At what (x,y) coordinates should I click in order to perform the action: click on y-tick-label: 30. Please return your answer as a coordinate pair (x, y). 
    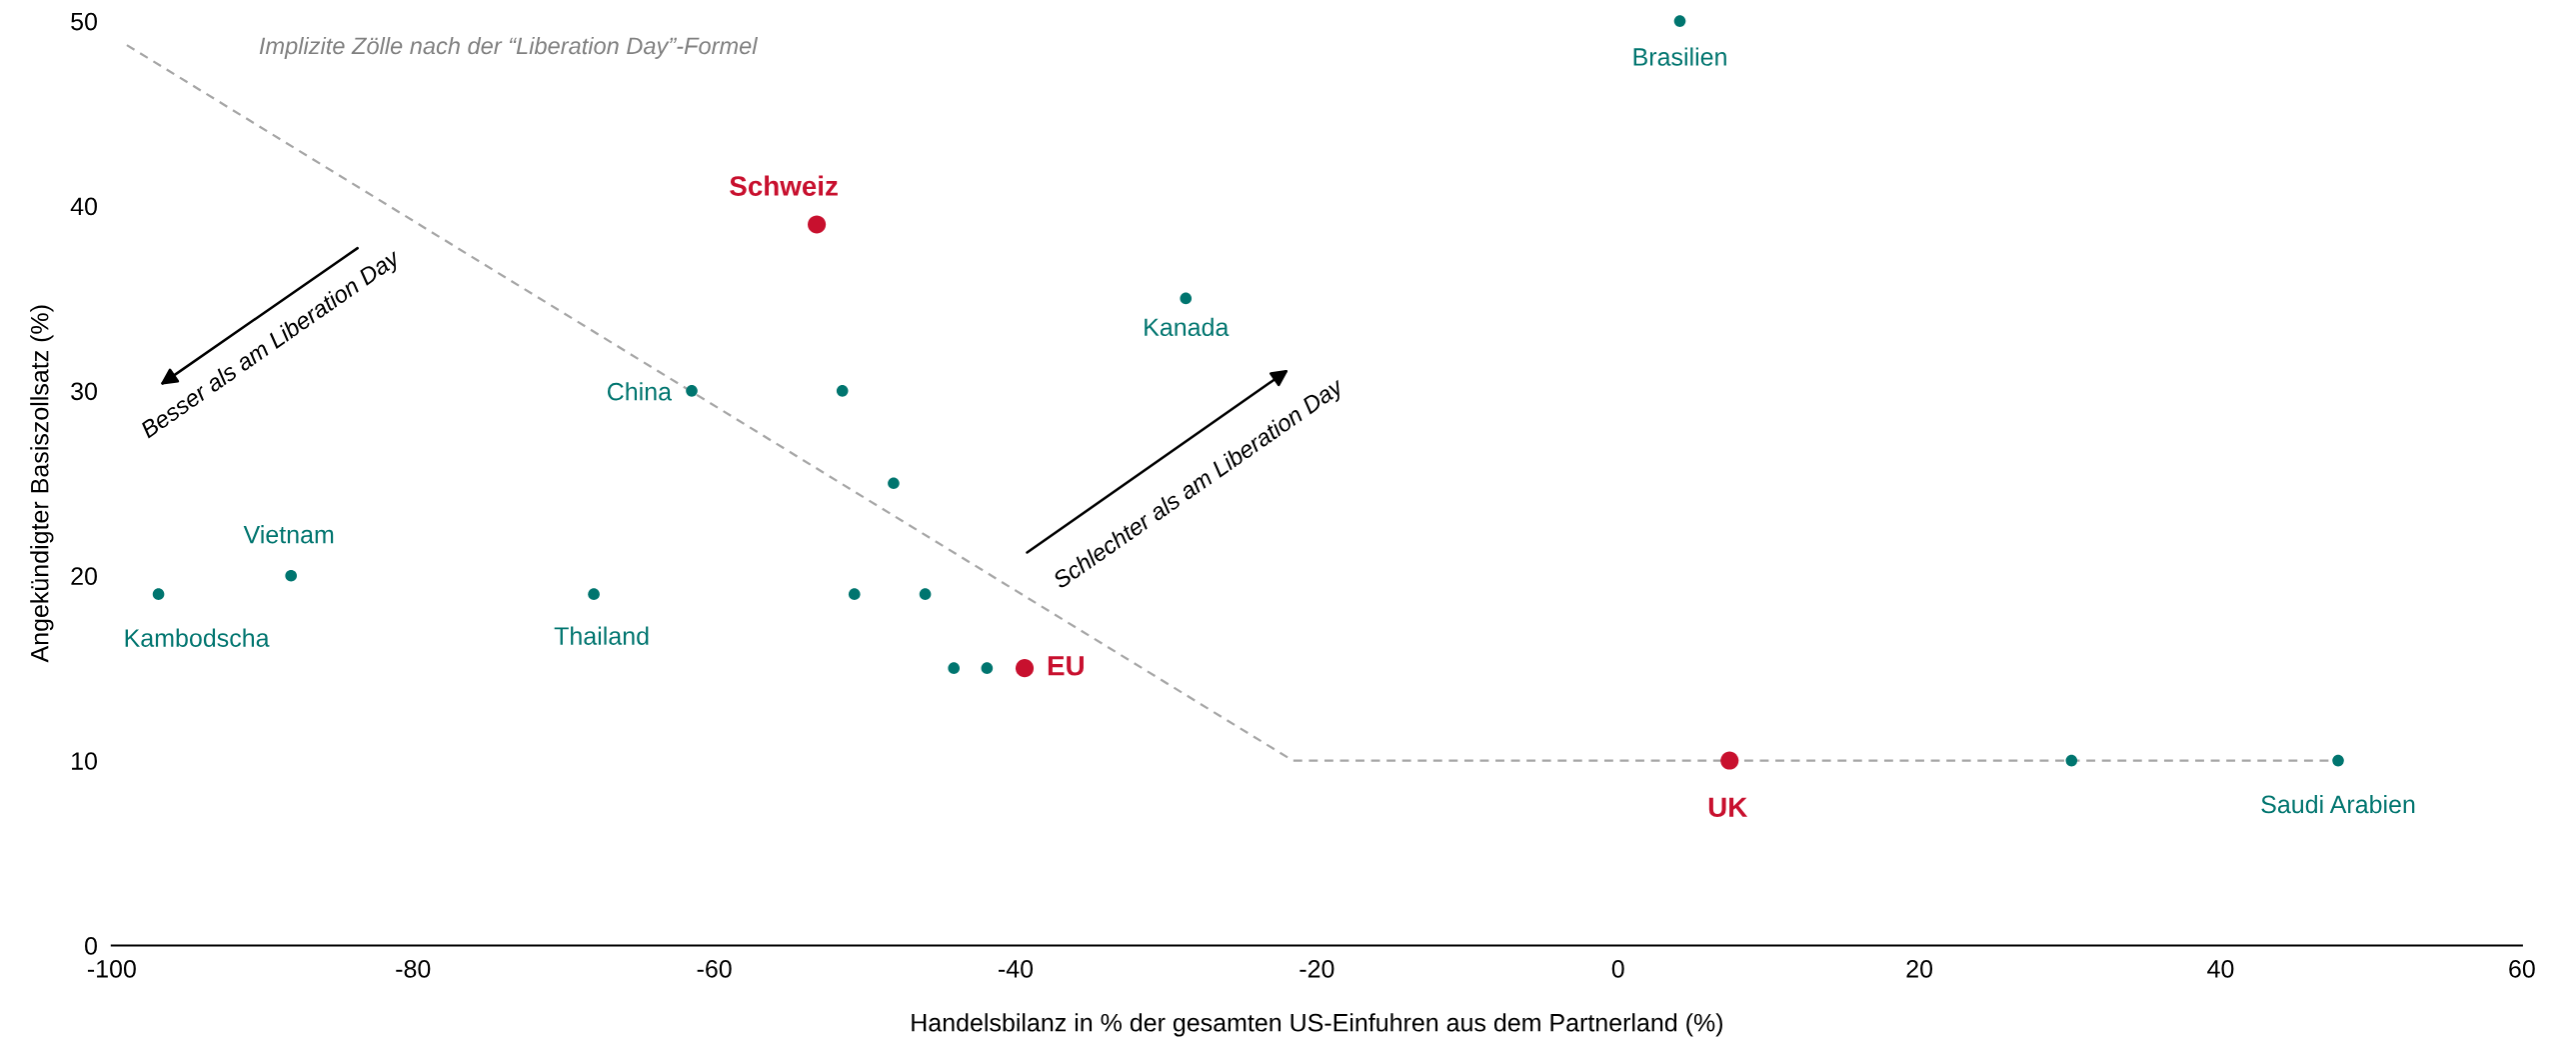
    Looking at the image, I should click on (84, 391).